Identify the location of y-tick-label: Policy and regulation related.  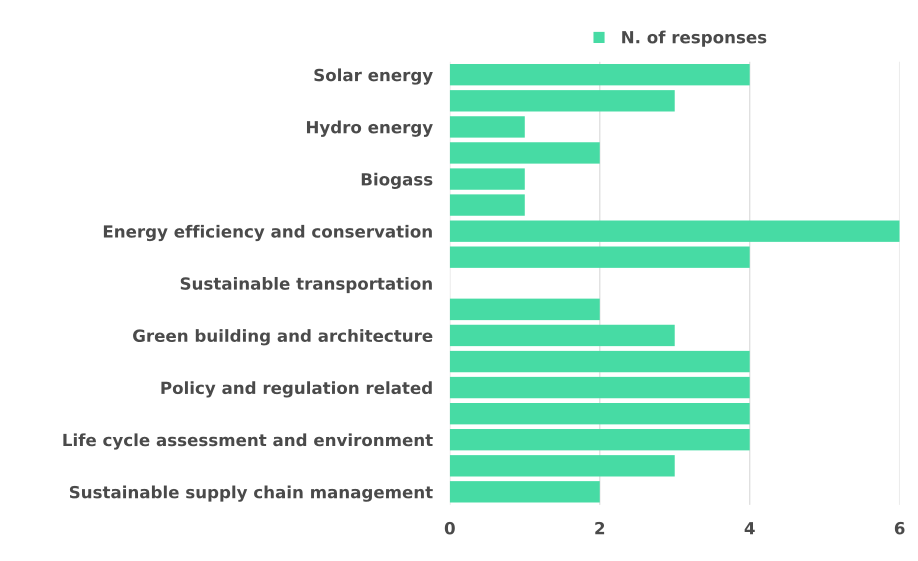
(296, 389).